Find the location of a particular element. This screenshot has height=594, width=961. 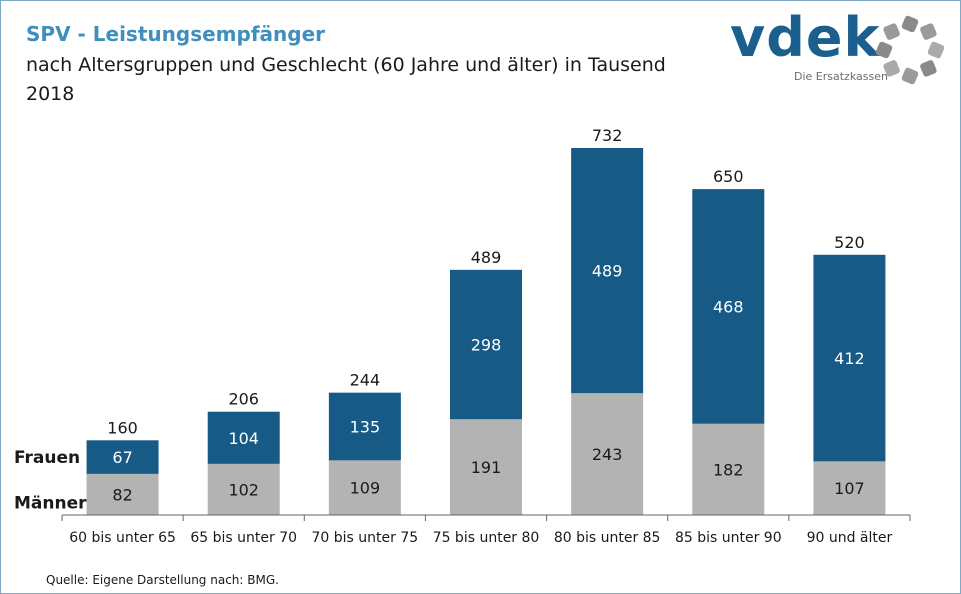

label-maenner-1: 102 is located at coordinates (243, 489).